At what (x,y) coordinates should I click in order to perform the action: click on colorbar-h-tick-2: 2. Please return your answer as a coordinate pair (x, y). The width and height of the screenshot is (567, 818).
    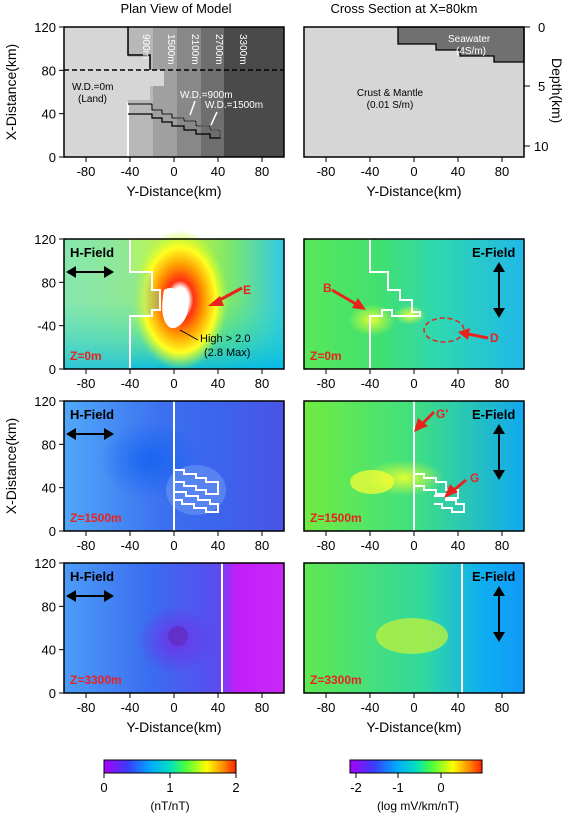
    Looking at the image, I should click on (235, 787).